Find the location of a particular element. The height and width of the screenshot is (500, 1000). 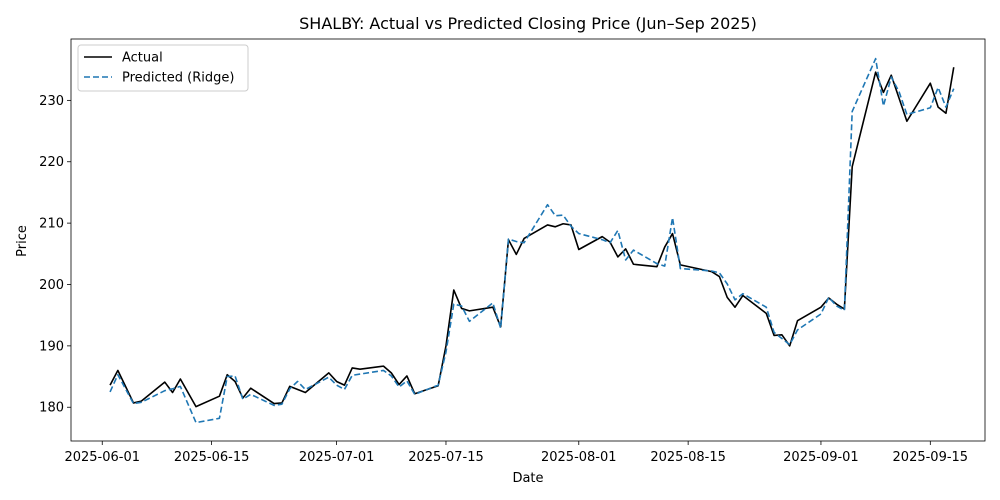

legend-box is located at coordinates (163, 68).